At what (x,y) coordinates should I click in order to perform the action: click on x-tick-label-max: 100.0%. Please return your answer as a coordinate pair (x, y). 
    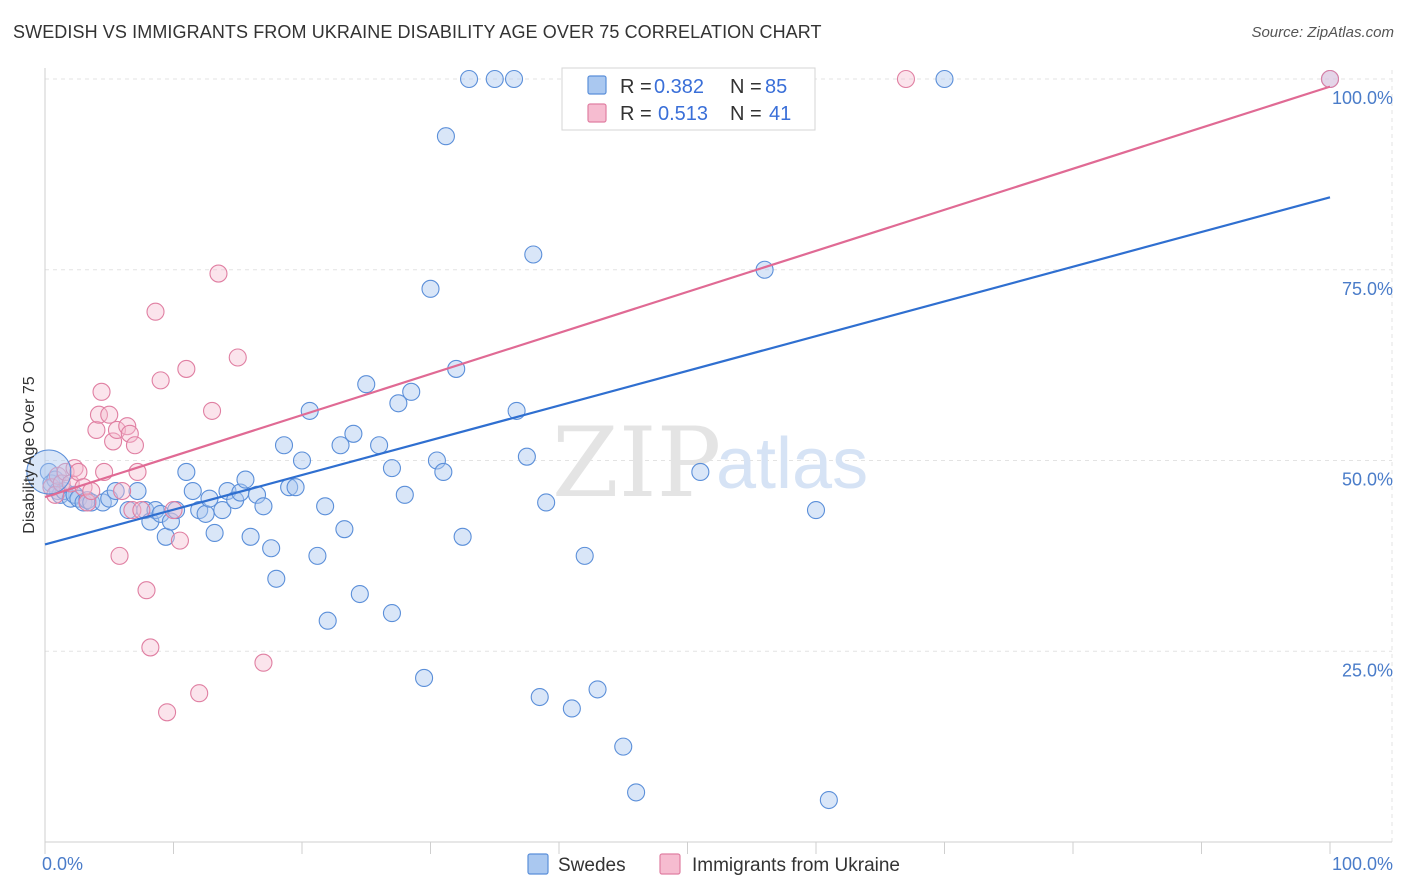
    Looking at the image, I should click on (1362, 864).